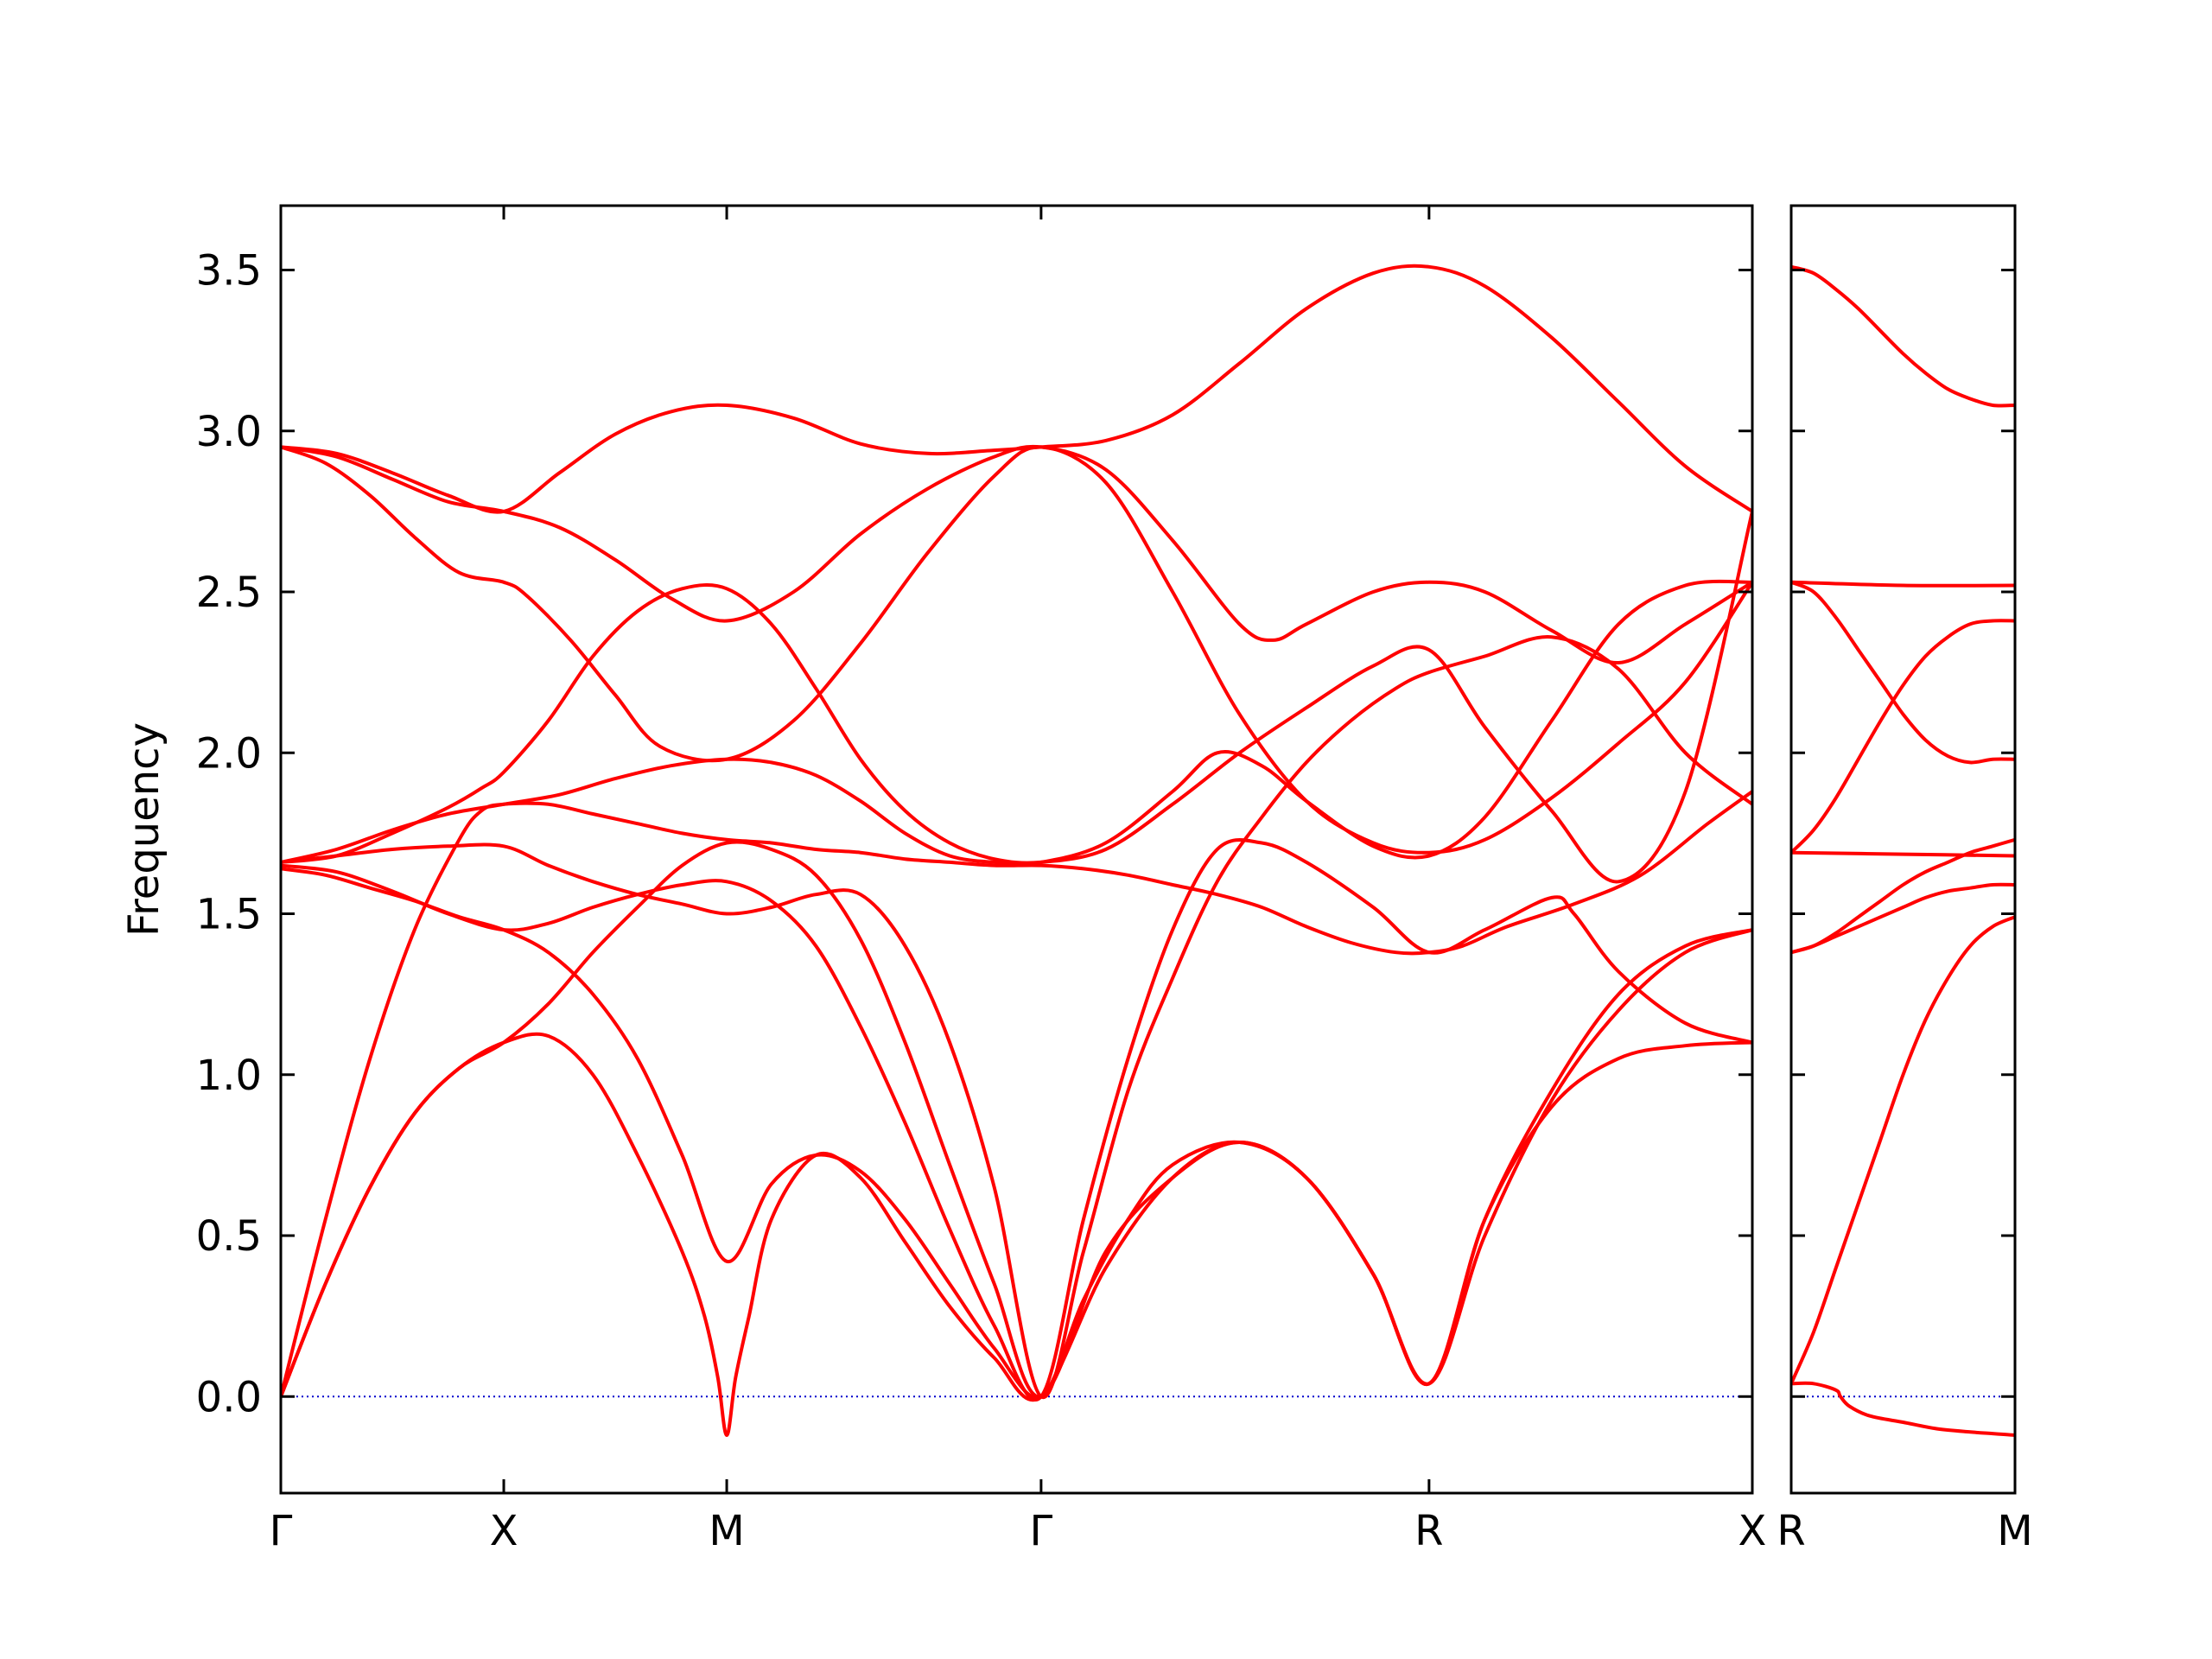 This screenshot has height=1659, width=2212. I want to click on side-frame, so click(1903, 849).